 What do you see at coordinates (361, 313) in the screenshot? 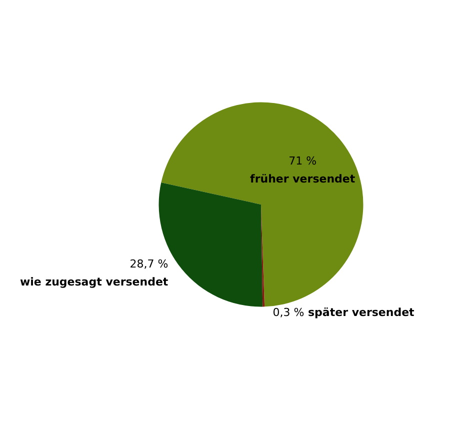
I see `slice-label: später versendet` at bounding box center [361, 313].